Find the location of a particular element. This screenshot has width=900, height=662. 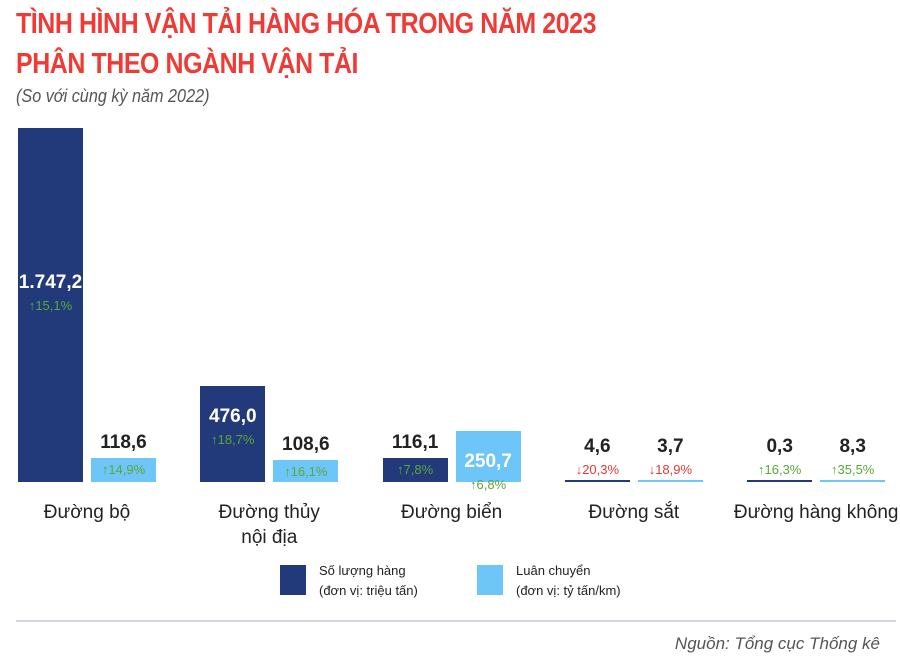

source-note: Nguồn: Tổng cục Thống kê is located at coordinates (777, 643).